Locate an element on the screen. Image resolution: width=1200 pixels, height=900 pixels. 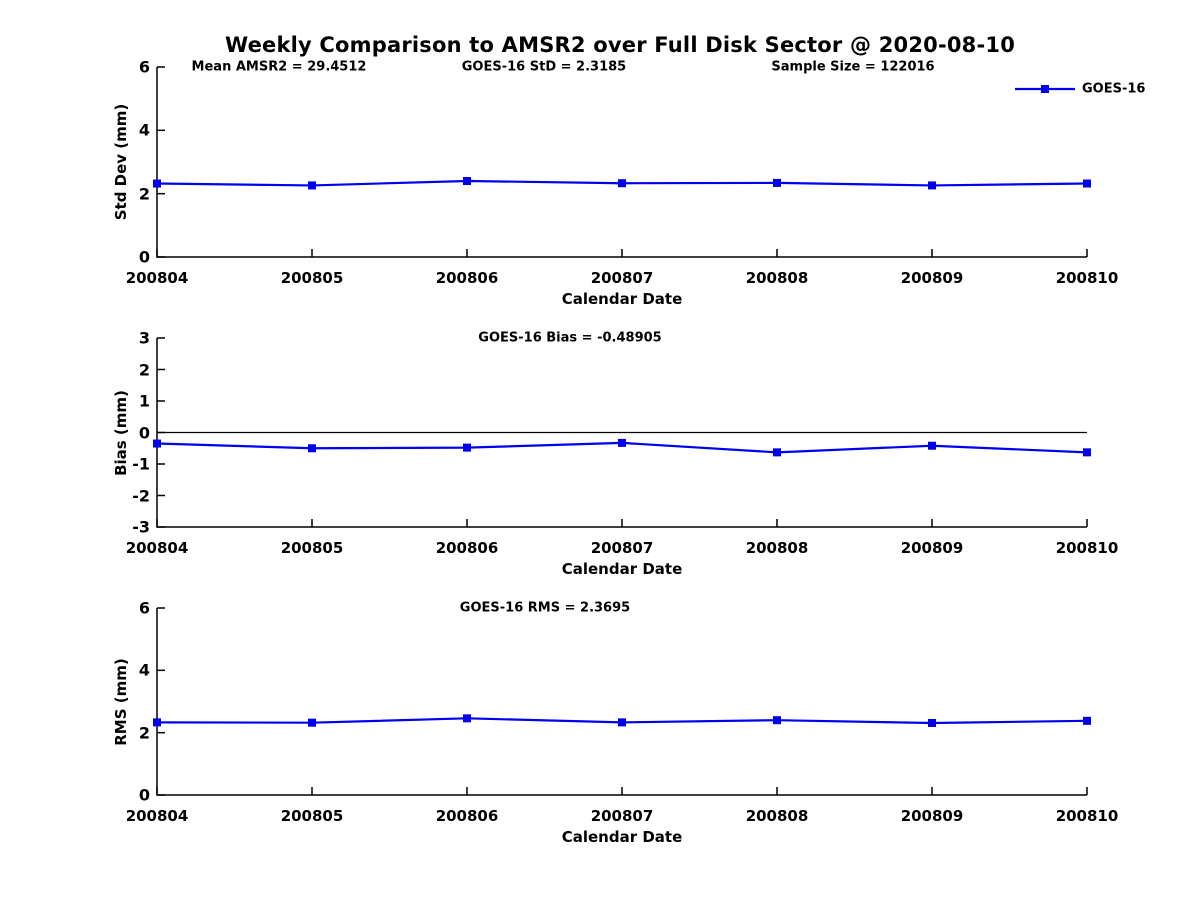
std-dev-y-tick-label: 6 is located at coordinates (144, 67).